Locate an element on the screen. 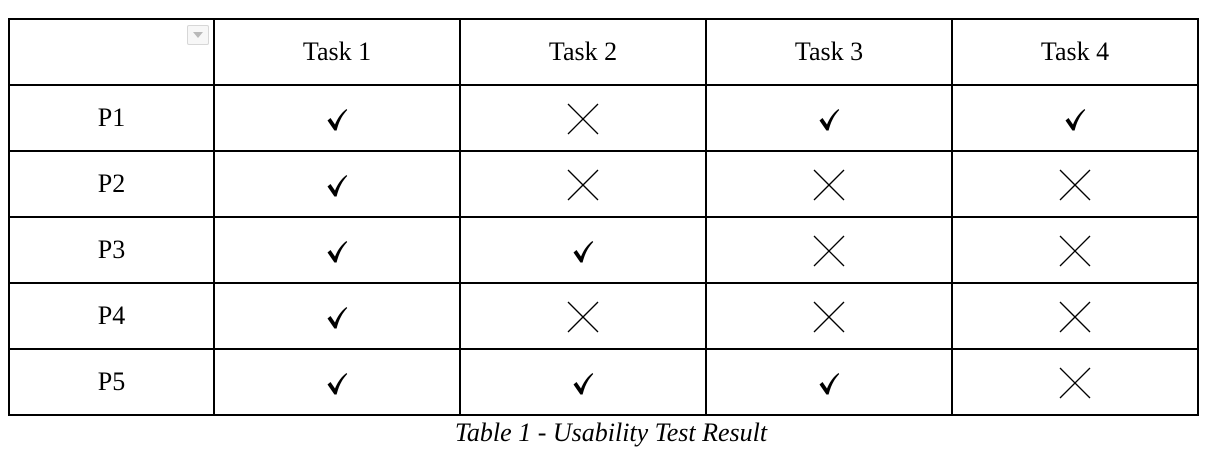 The width and height of the screenshot is (1222, 464). header-row: Task 1 Task 2 Task 3 Task 4 is located at coordinates (603, 52).